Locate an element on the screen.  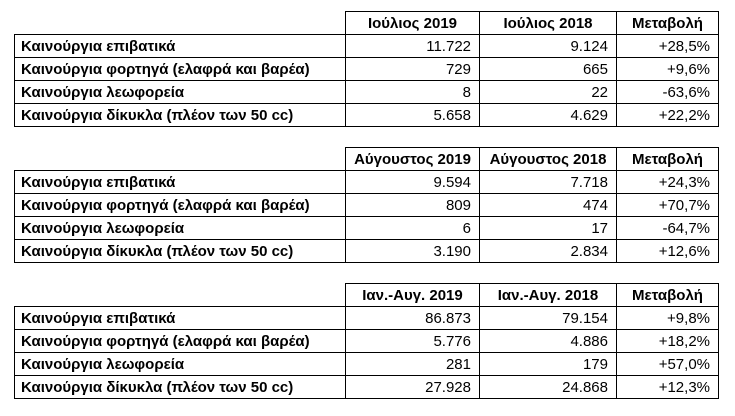
change-cell: +18,2% is located at coordinates (667, 341).